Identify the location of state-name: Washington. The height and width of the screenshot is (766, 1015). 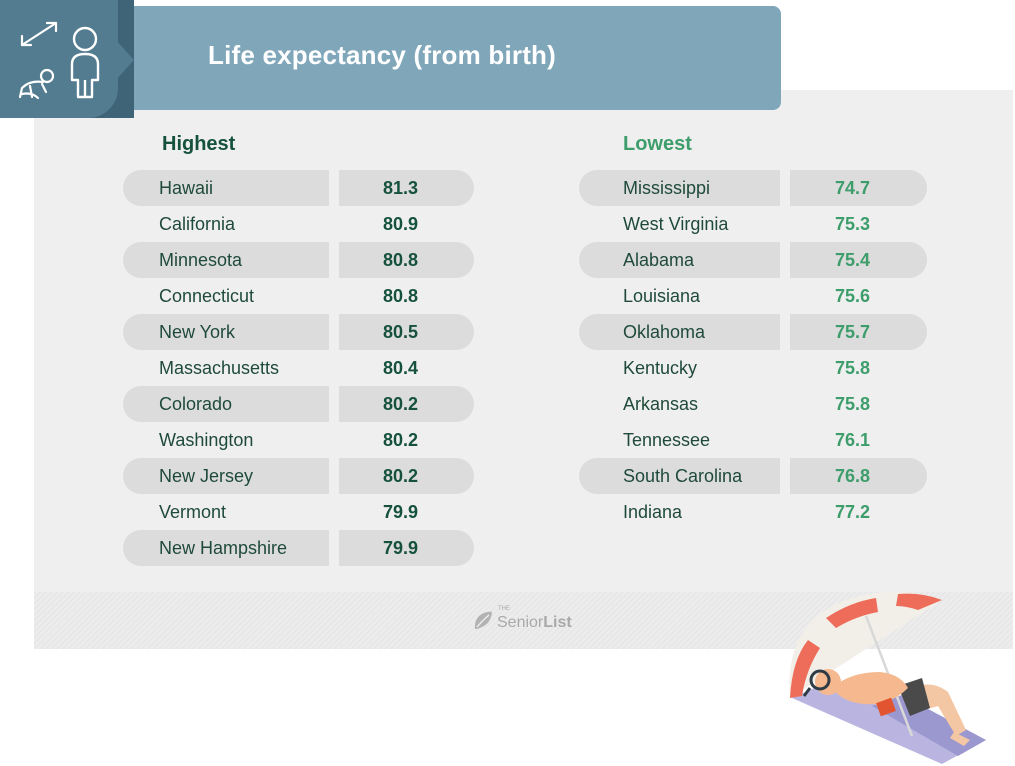
(206, 440).